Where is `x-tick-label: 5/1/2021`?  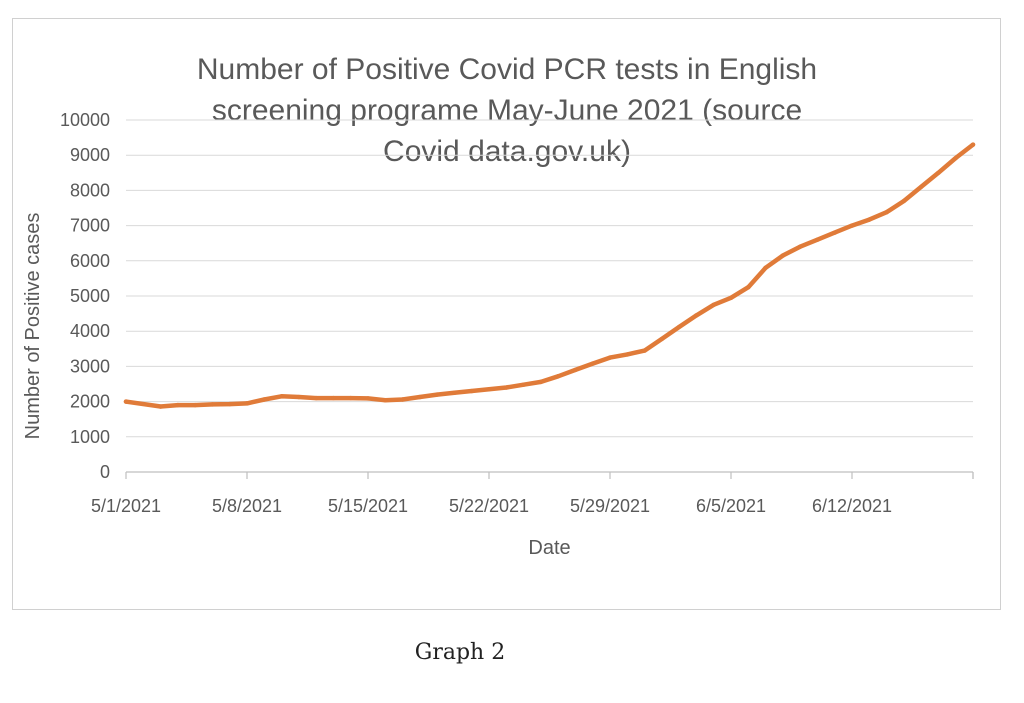 x-tick-label: 5/1/2021 is located at coordinates (126, 506).